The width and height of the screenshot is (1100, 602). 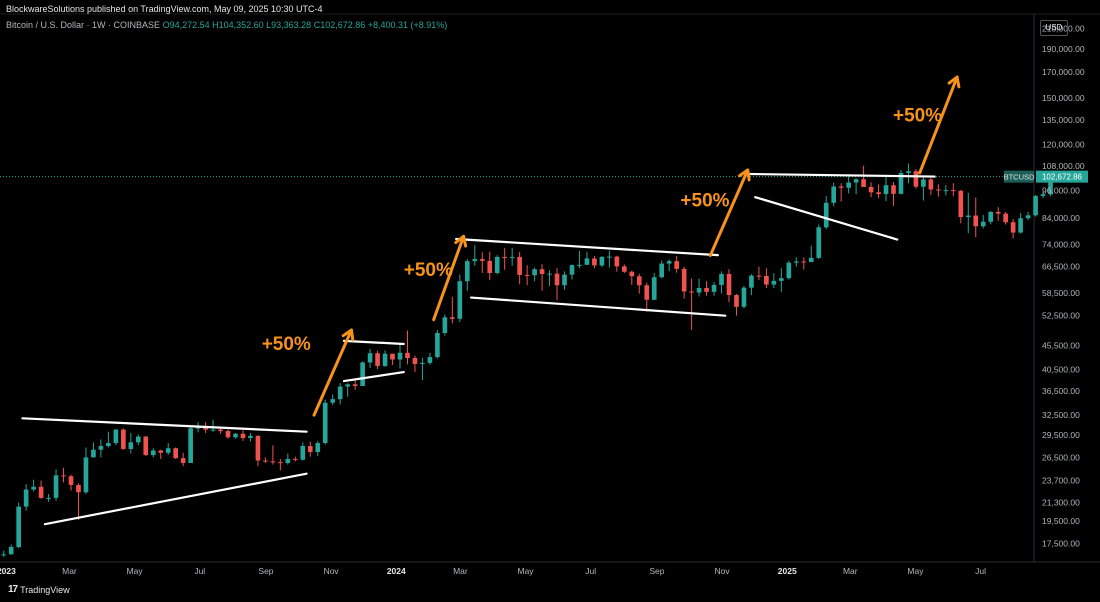 What do you see at coordinates (1061, 521) in the screenshot?
I see `price-tick-label: 19,500.00` at bounding box center [1061, 521].